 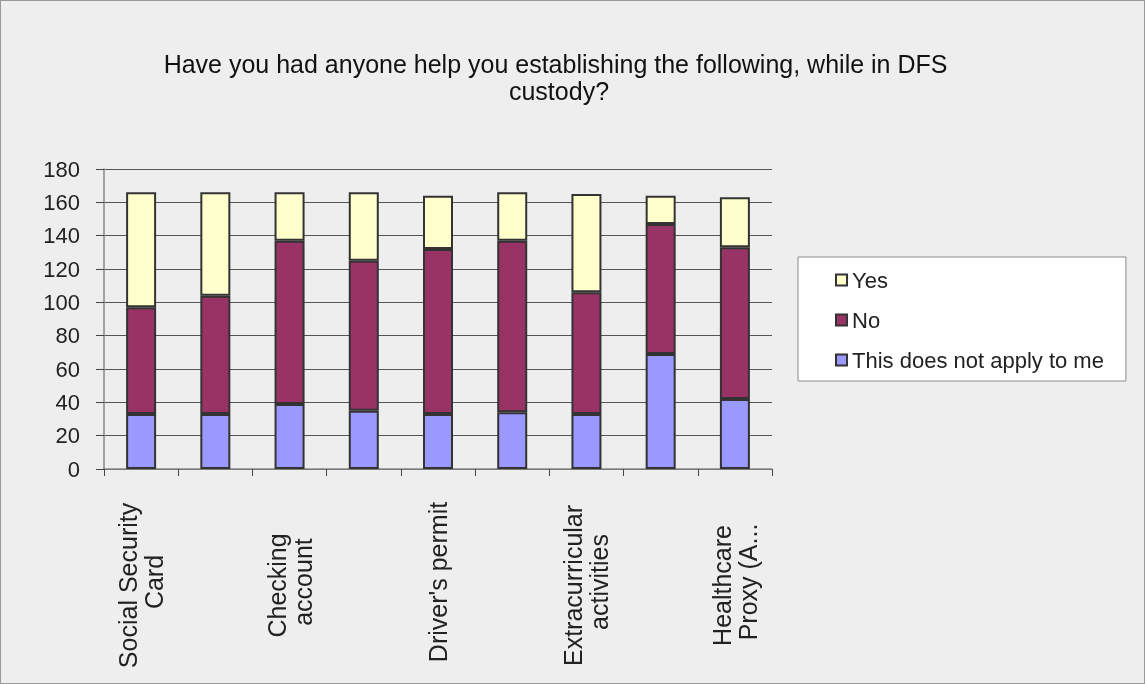 What do you see at coordinates (866, 320) in the screenshot?
I see `legend-label: No` at bounding box center [866, 320].